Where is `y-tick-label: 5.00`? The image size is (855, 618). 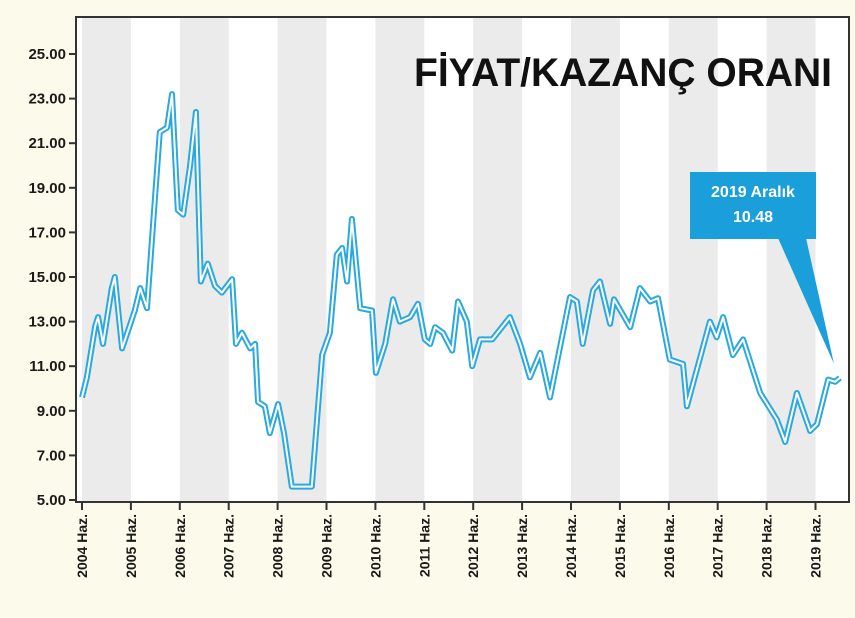
y-tick-label: 5.00 is located at coordinates (51, 500).